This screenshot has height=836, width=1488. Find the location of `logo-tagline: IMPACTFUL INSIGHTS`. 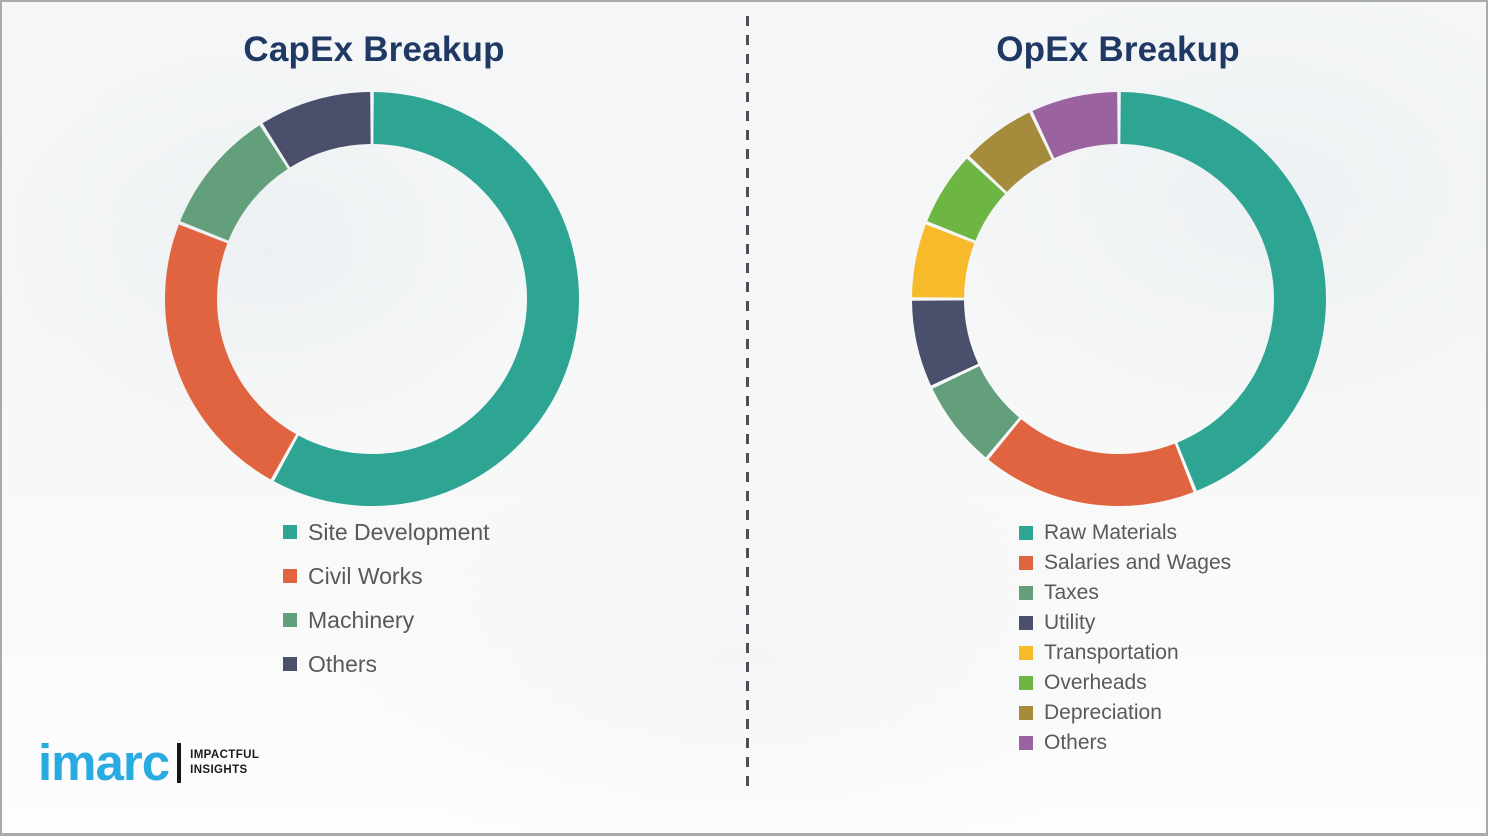

logo-tagline: IMPACTFUL INSIGHTS is located at coordinates (224, 763).